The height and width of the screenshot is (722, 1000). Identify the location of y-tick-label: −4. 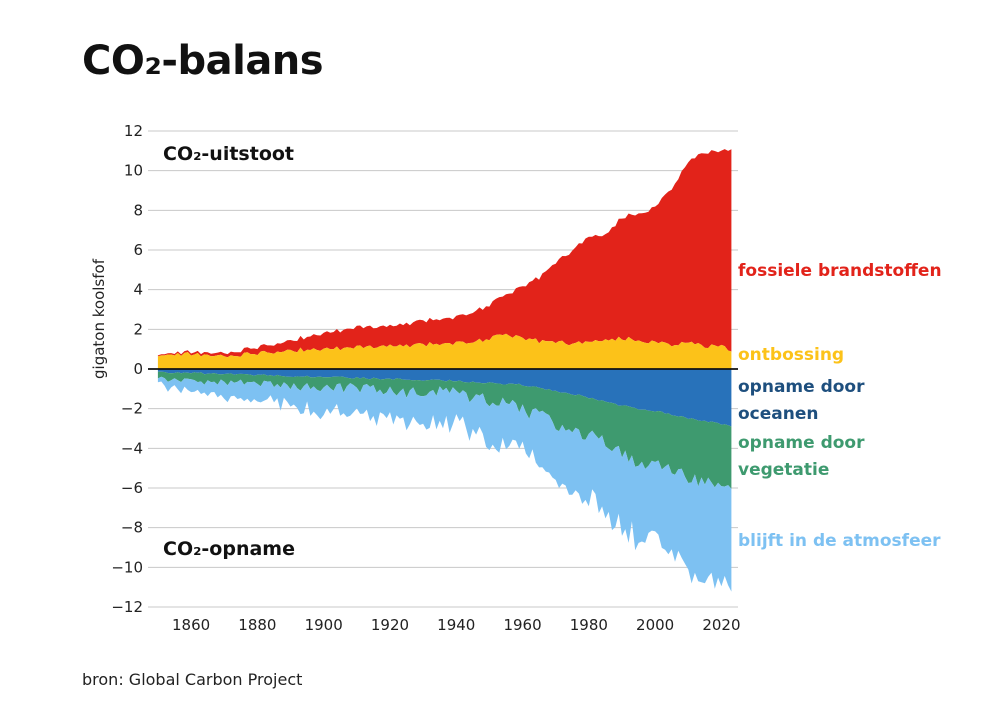
(132, 448).